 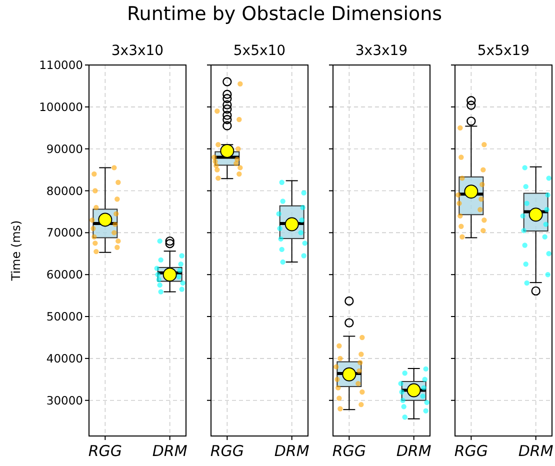 What do you see at coordinates (64, 275) in the screenshot?
I see `y-tick-label: 60000` at bounding box center [64, 275].